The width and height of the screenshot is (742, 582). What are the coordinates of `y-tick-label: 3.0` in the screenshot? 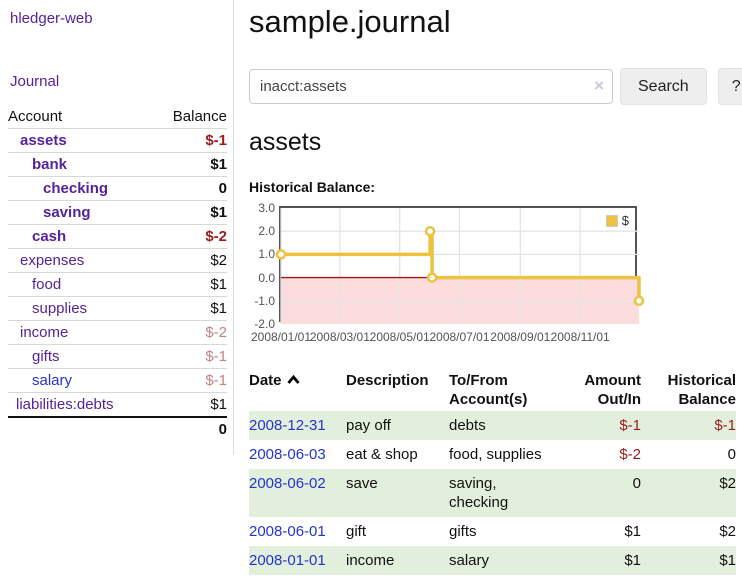 It's located at (266, 208).